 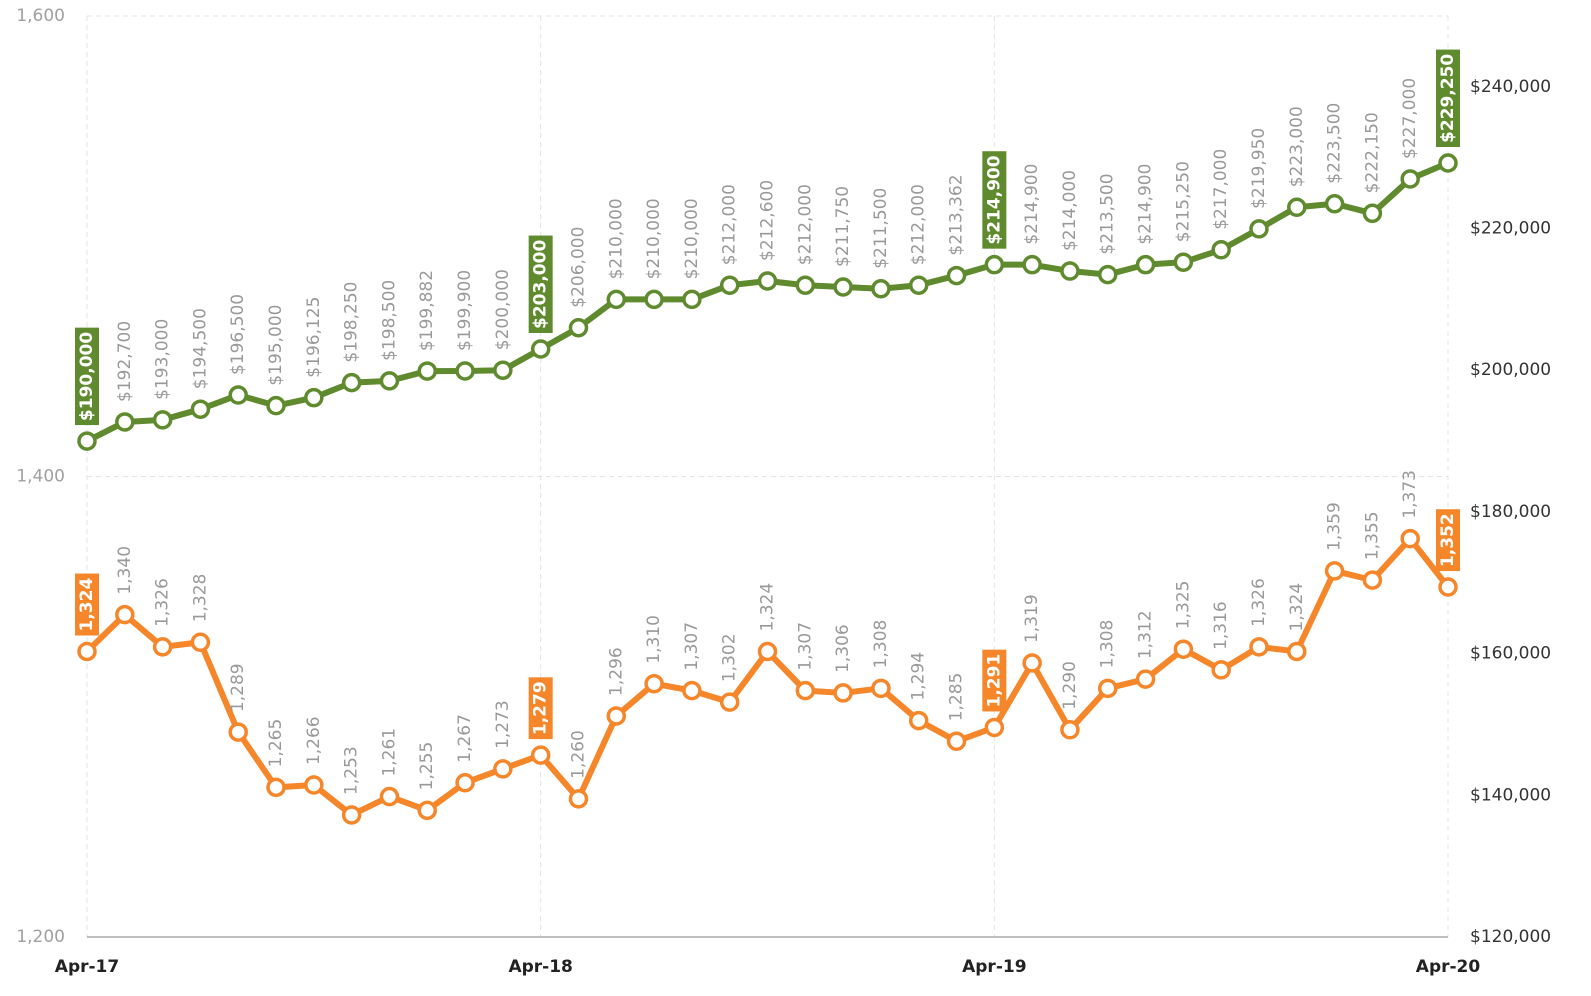 I want to click on data-label: 1,328, so click(x=200, y=598).